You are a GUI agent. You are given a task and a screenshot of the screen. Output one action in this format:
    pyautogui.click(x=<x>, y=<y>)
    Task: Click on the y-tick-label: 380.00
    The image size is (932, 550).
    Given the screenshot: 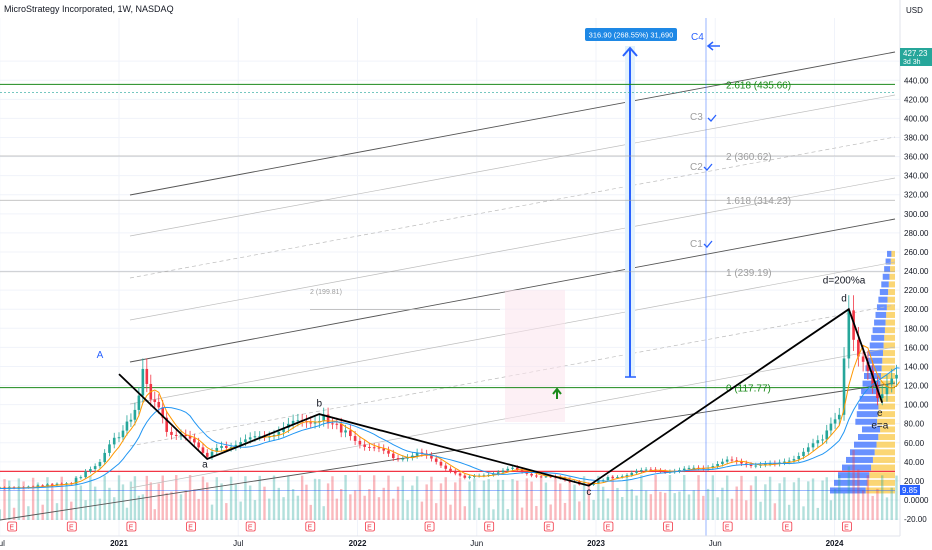 What is the action you would take?
    pyautogui.click(x=916, y=137)
    